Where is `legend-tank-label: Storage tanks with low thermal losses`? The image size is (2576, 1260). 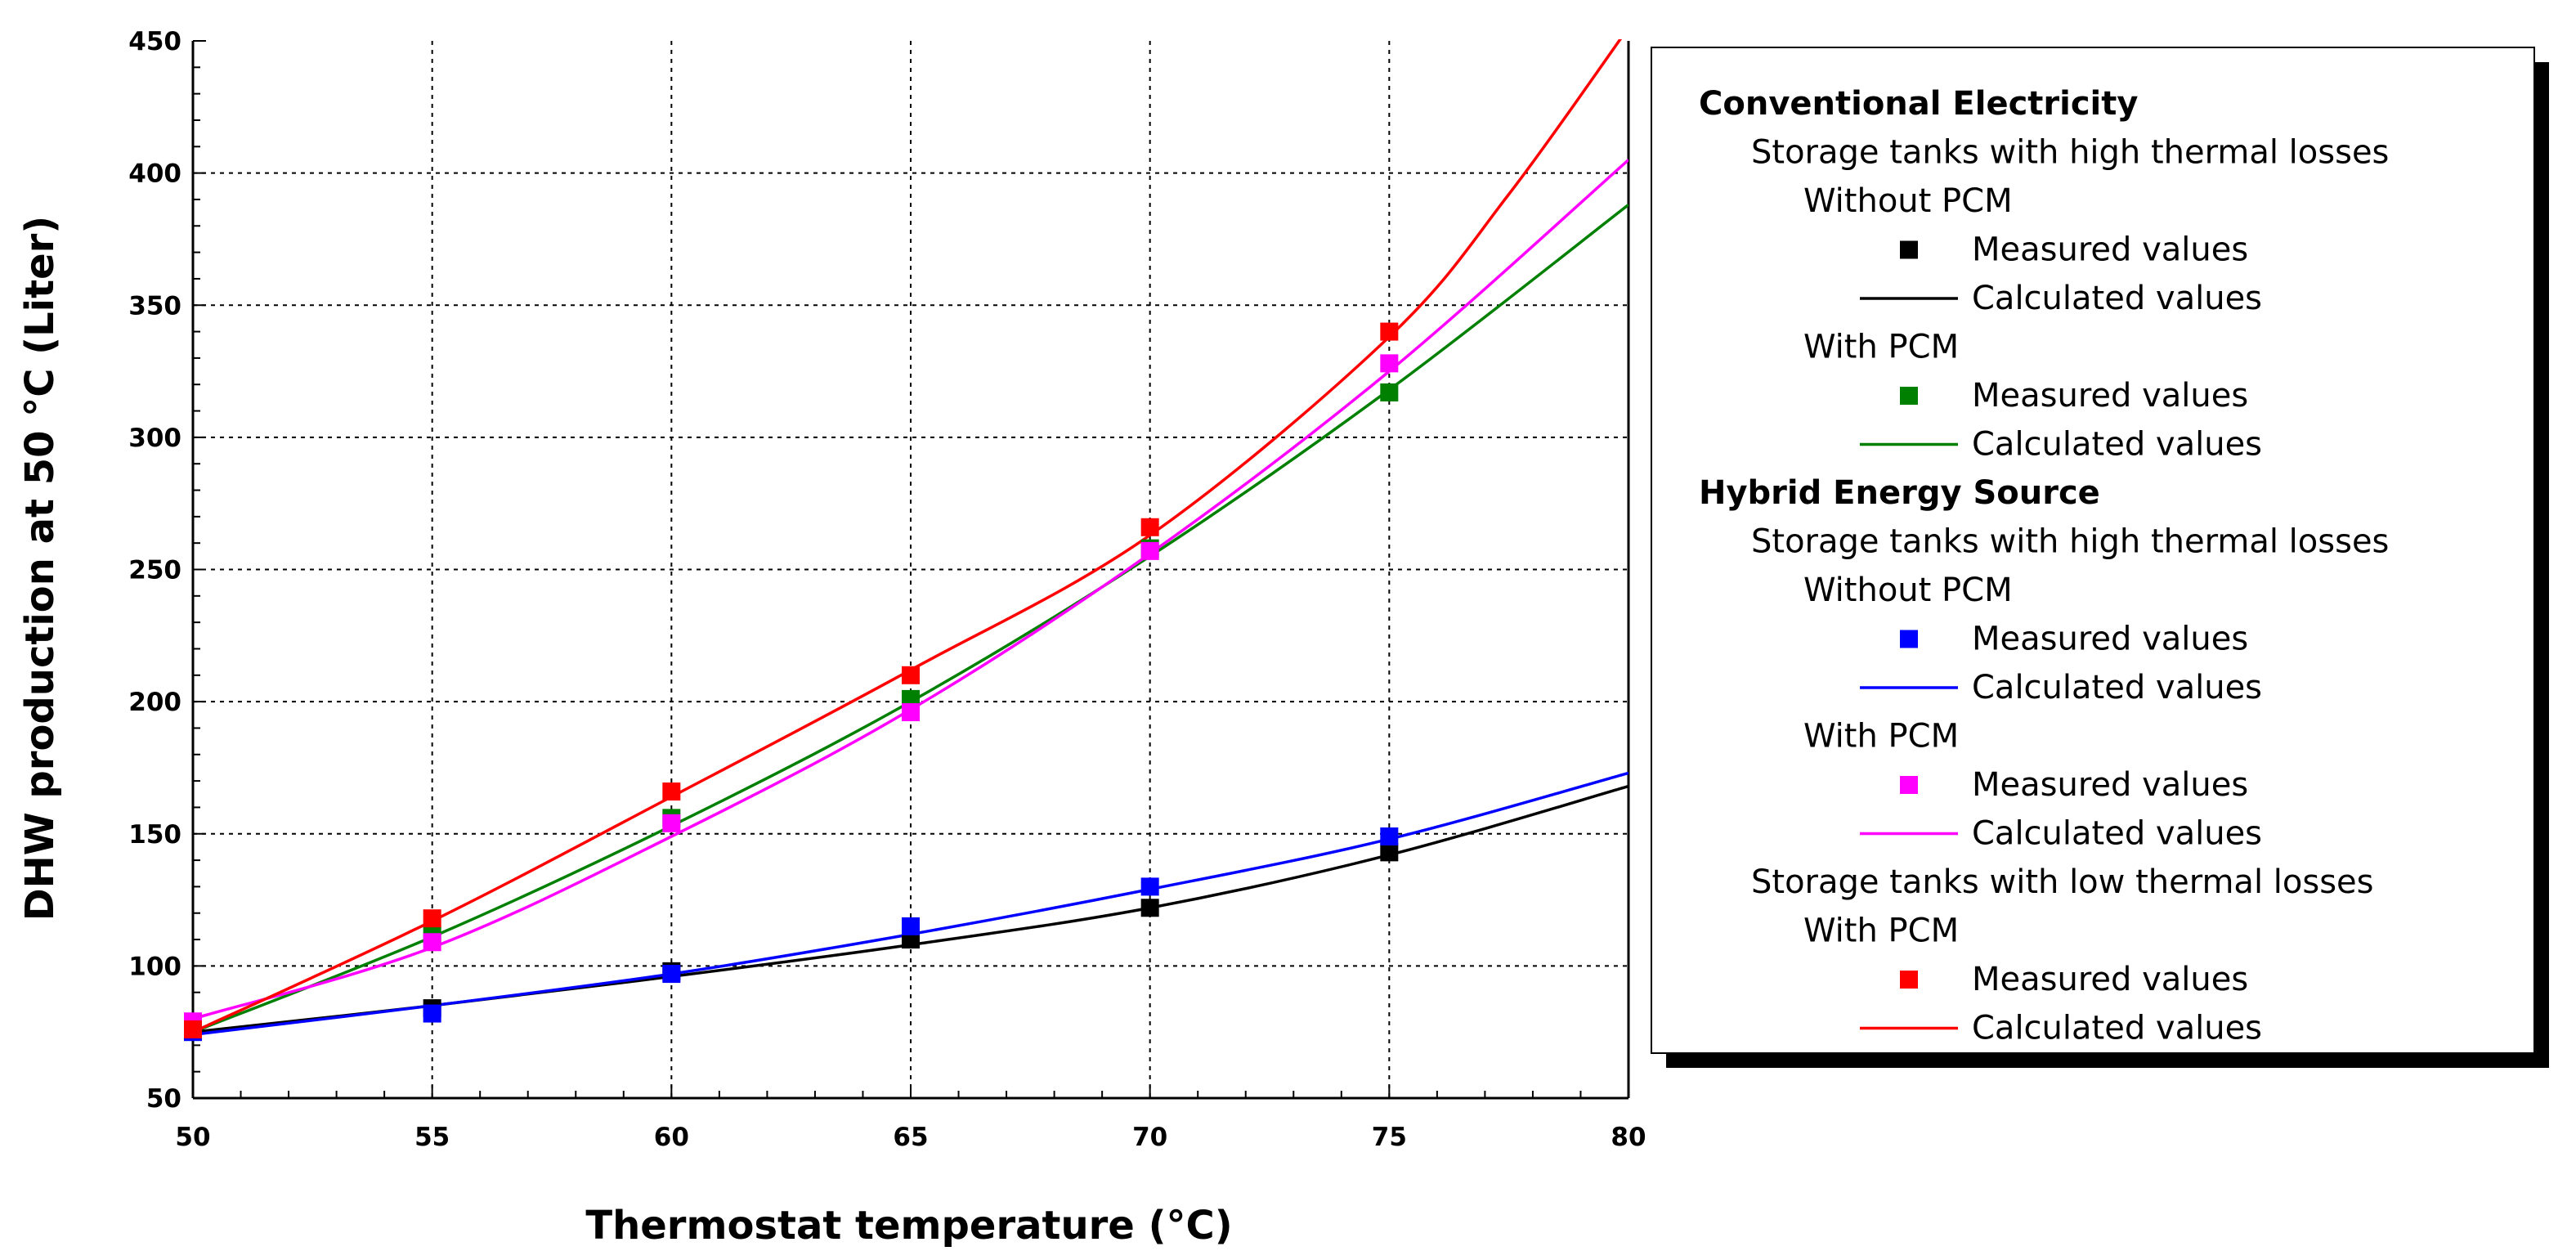
legend-tank-label: Storage tanks with low thermal losses is located at coordinates (2062, 882).